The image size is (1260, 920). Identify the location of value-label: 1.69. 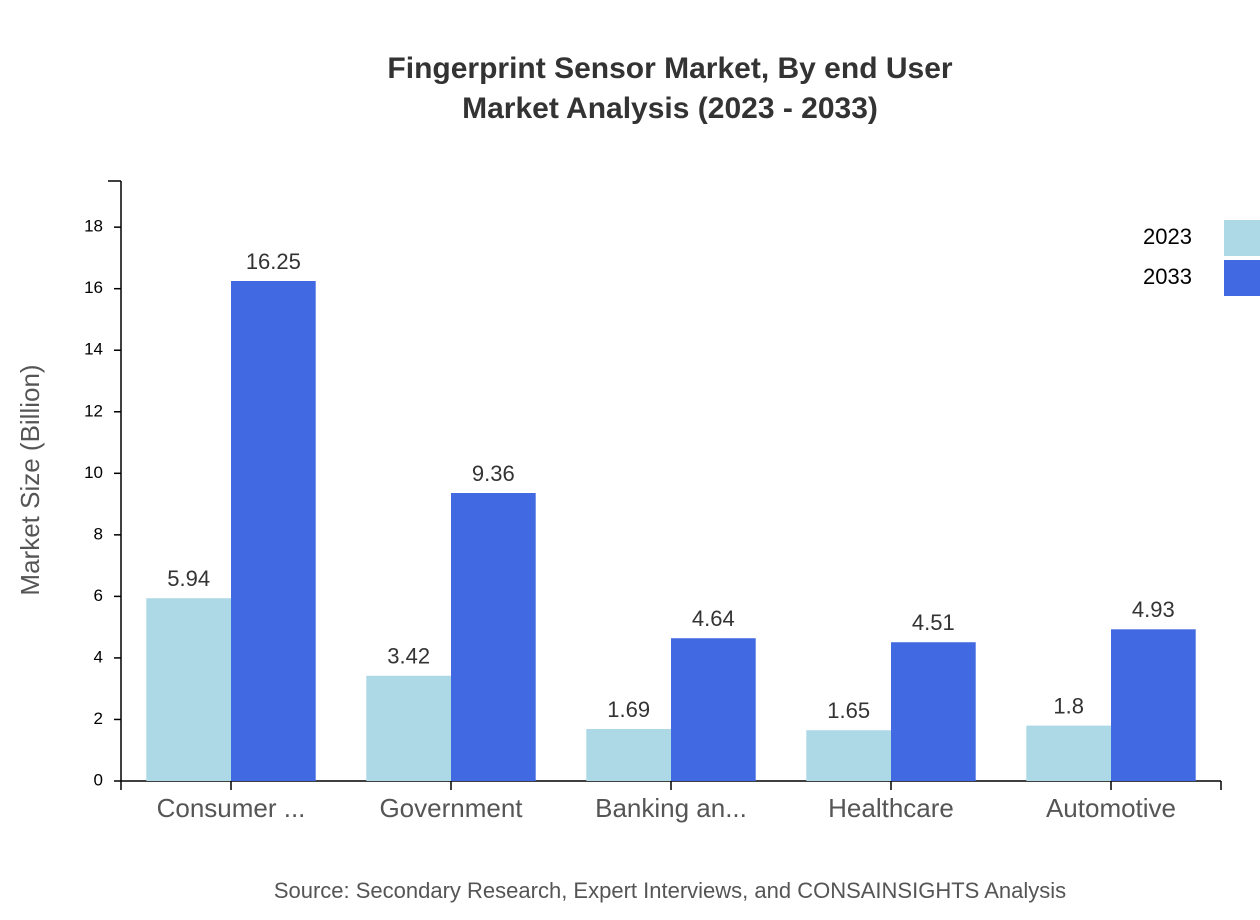
(628, 709).